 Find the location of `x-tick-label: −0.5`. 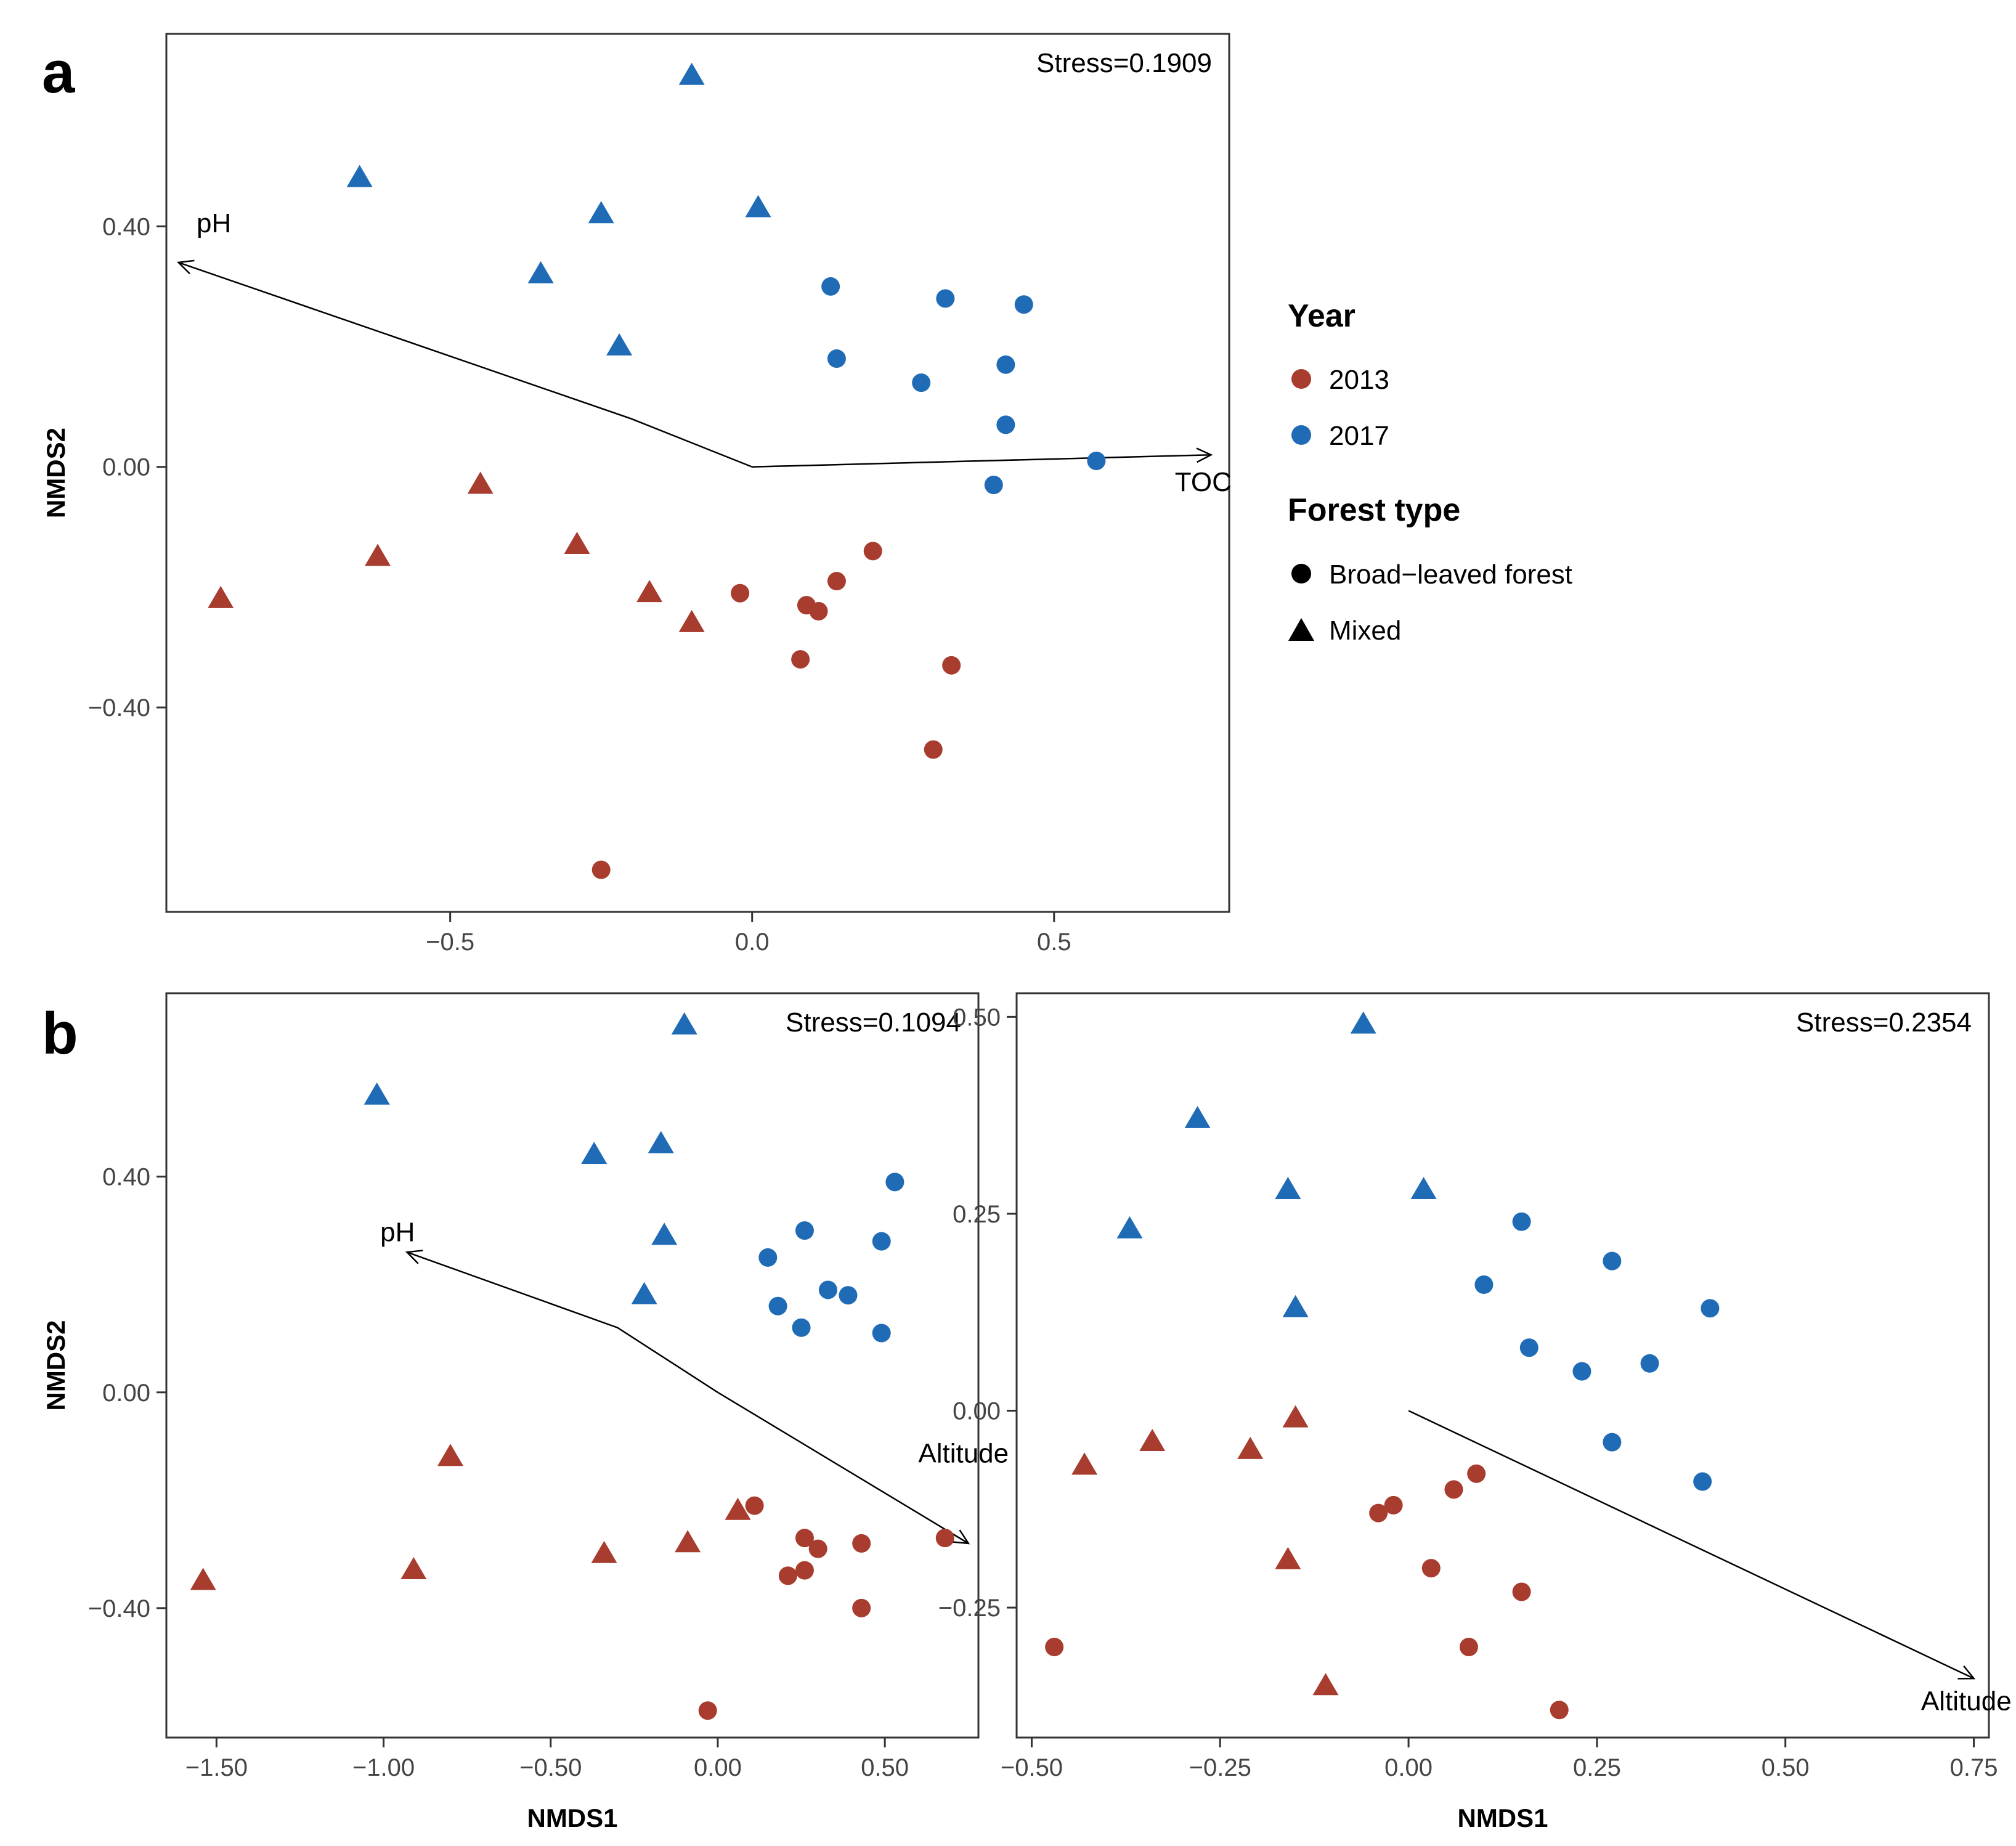

x-tick-label: −0.5 is located at coordinates (450, 942).